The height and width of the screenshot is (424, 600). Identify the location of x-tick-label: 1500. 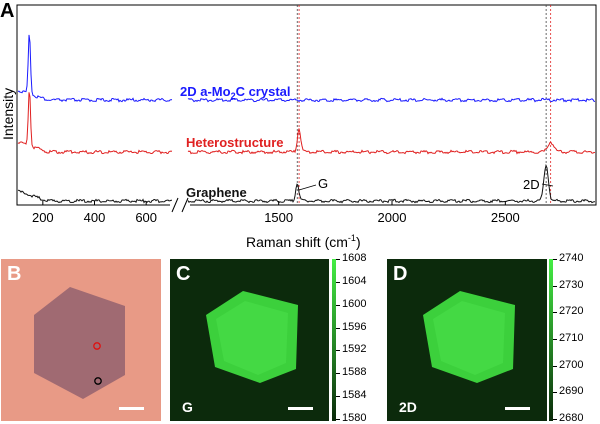
(278, 217).